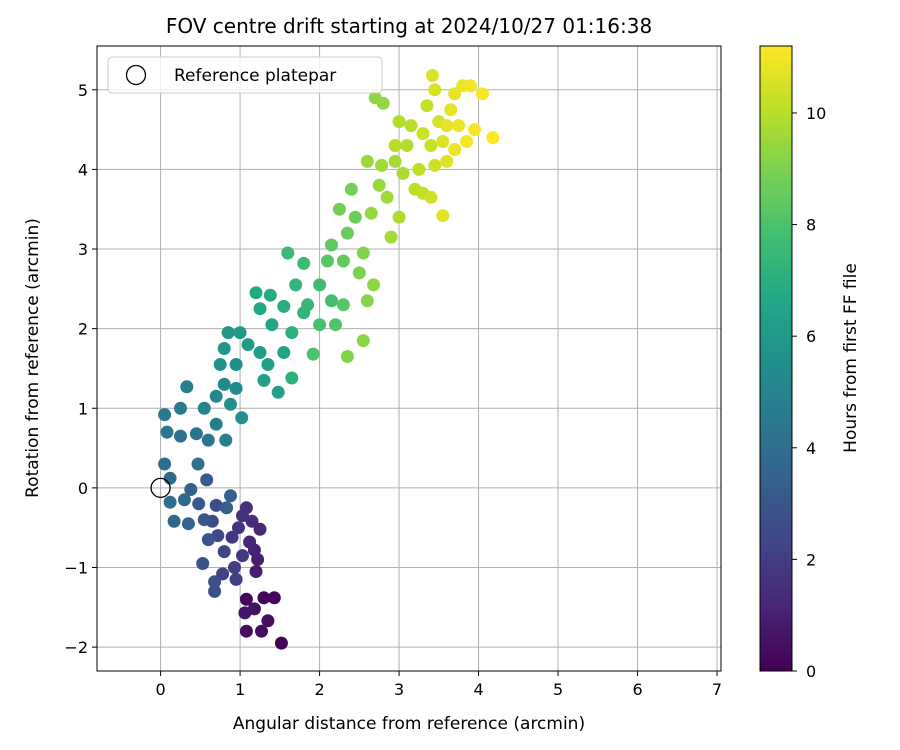  What do you see at coordinates (776, 358) in the screenshot?
I see `colorbar-gradient` at bounding box center [776, 358].